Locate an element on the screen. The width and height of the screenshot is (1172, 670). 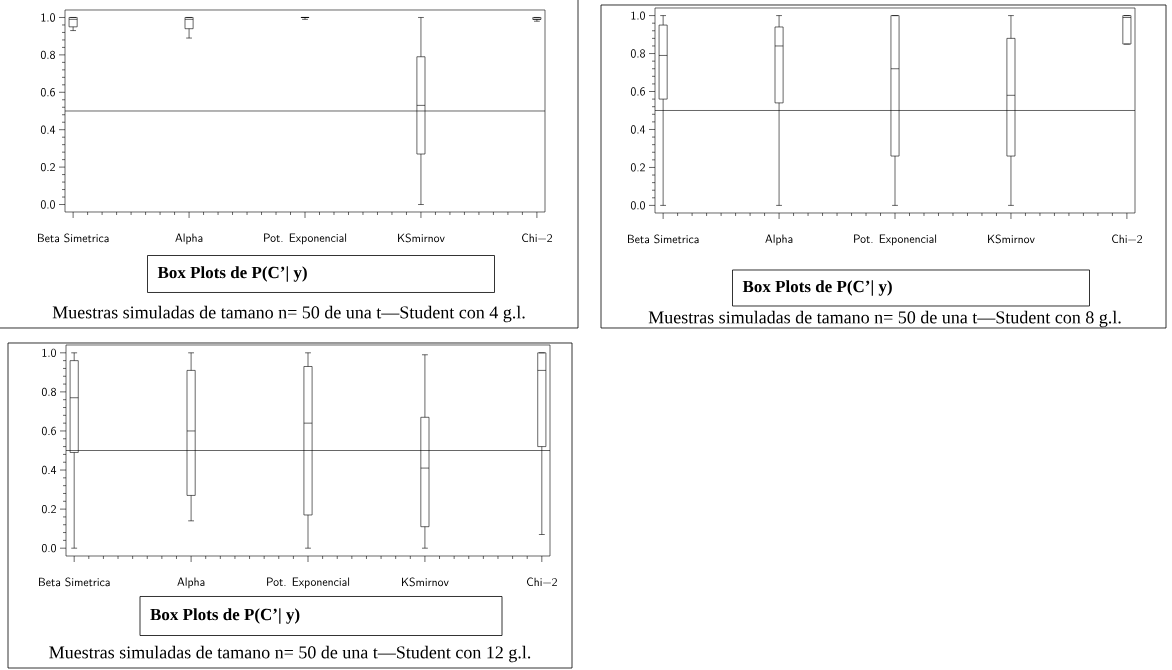
text: Muestras simuladas de tamano n= 50 de una t—Student con 4 g.l. is located at coordinates (288, 314).